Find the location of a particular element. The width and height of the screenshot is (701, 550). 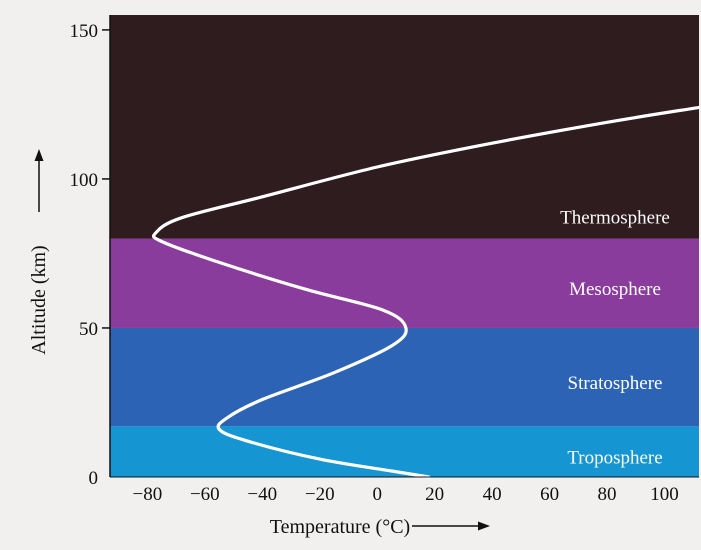

y-tick-label: 50 is located at coordinates (88, 329).